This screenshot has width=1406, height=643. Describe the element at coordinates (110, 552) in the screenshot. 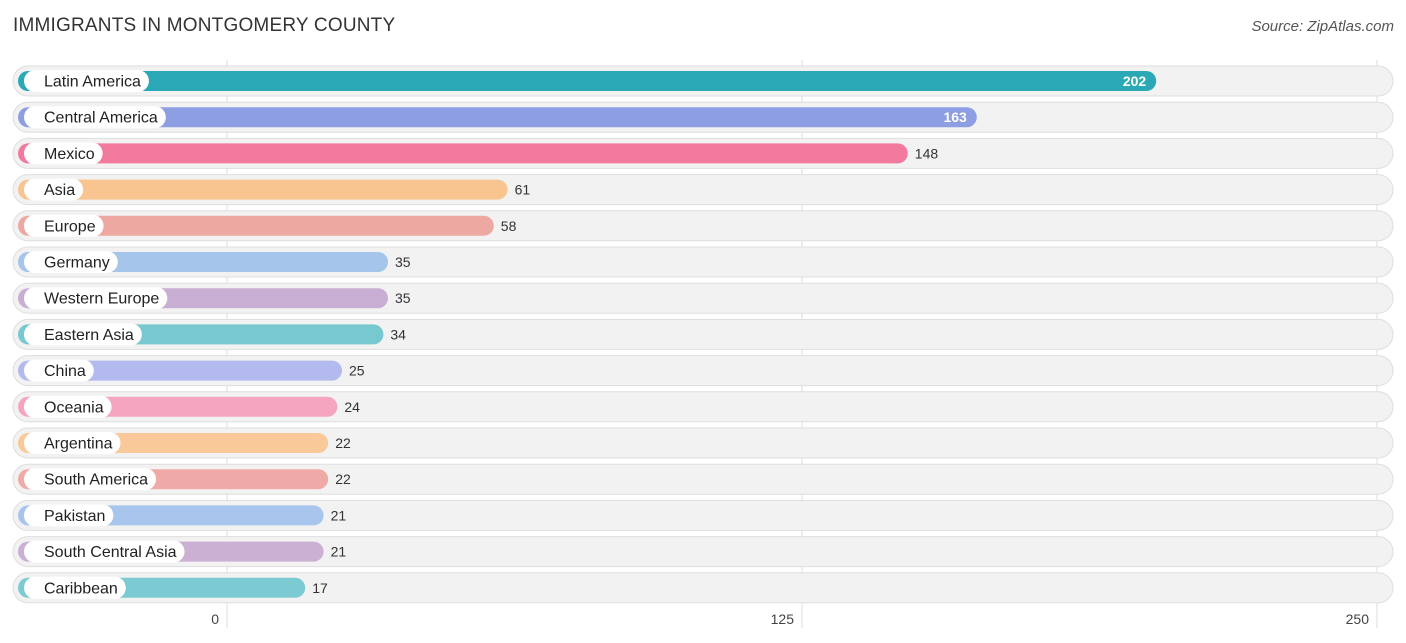

I see `category-label: South Central Asia` at that location.